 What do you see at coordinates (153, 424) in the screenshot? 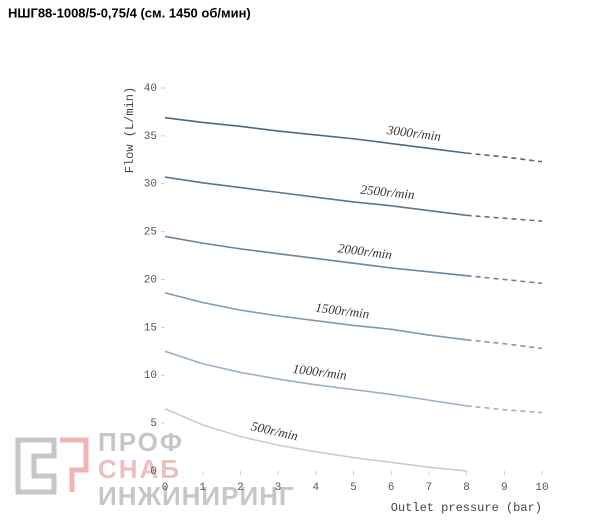
I see `y-tick-label: 5` at bounding box center [153, 424].